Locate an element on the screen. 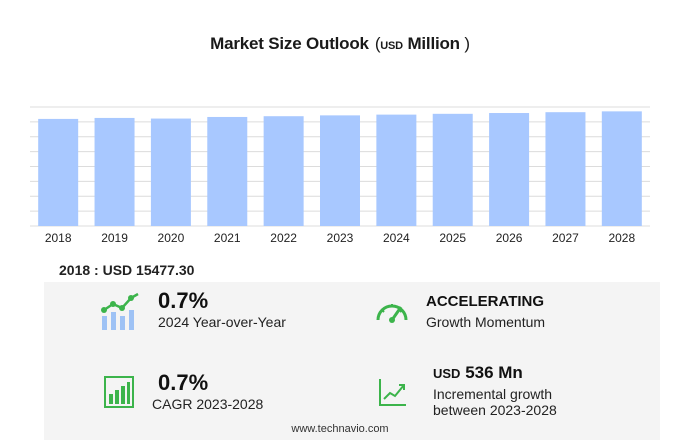 The width and height of the screenshot is (680, 440). x-tick-label-2025: 2025 is located at coordinates (452, 238).